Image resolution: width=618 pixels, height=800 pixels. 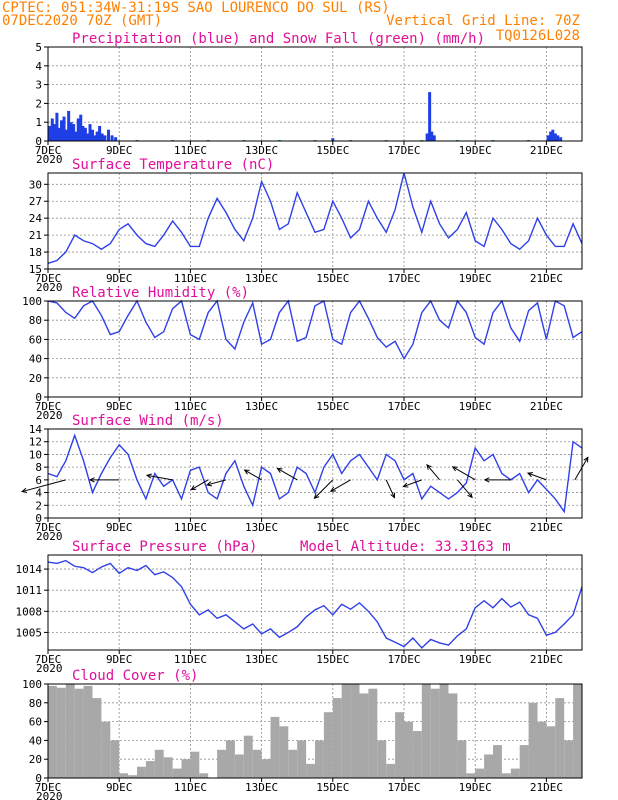 What do you see at coordinates (38, 493) in the screenshot?
I see `y-tick-label: 4` at bounding box center [38, 493].